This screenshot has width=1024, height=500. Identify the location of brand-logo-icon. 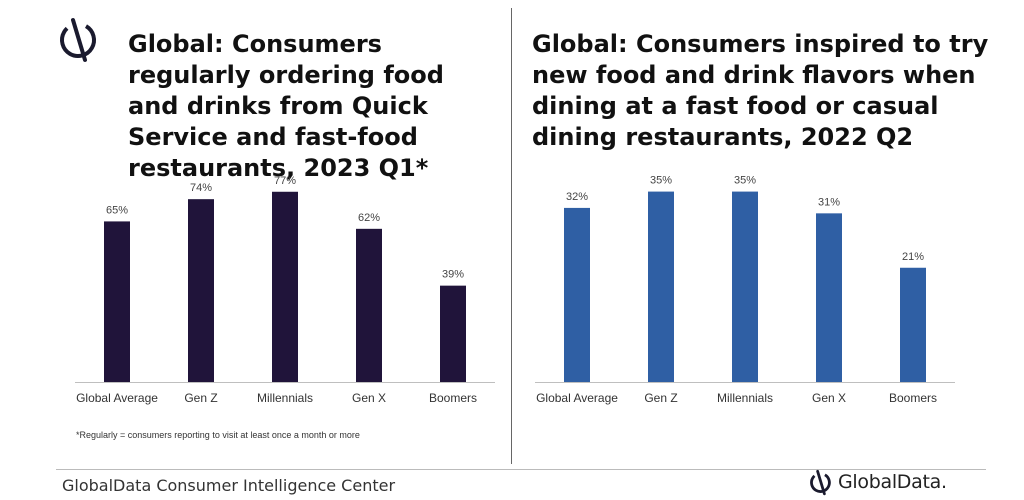
(820, 482).